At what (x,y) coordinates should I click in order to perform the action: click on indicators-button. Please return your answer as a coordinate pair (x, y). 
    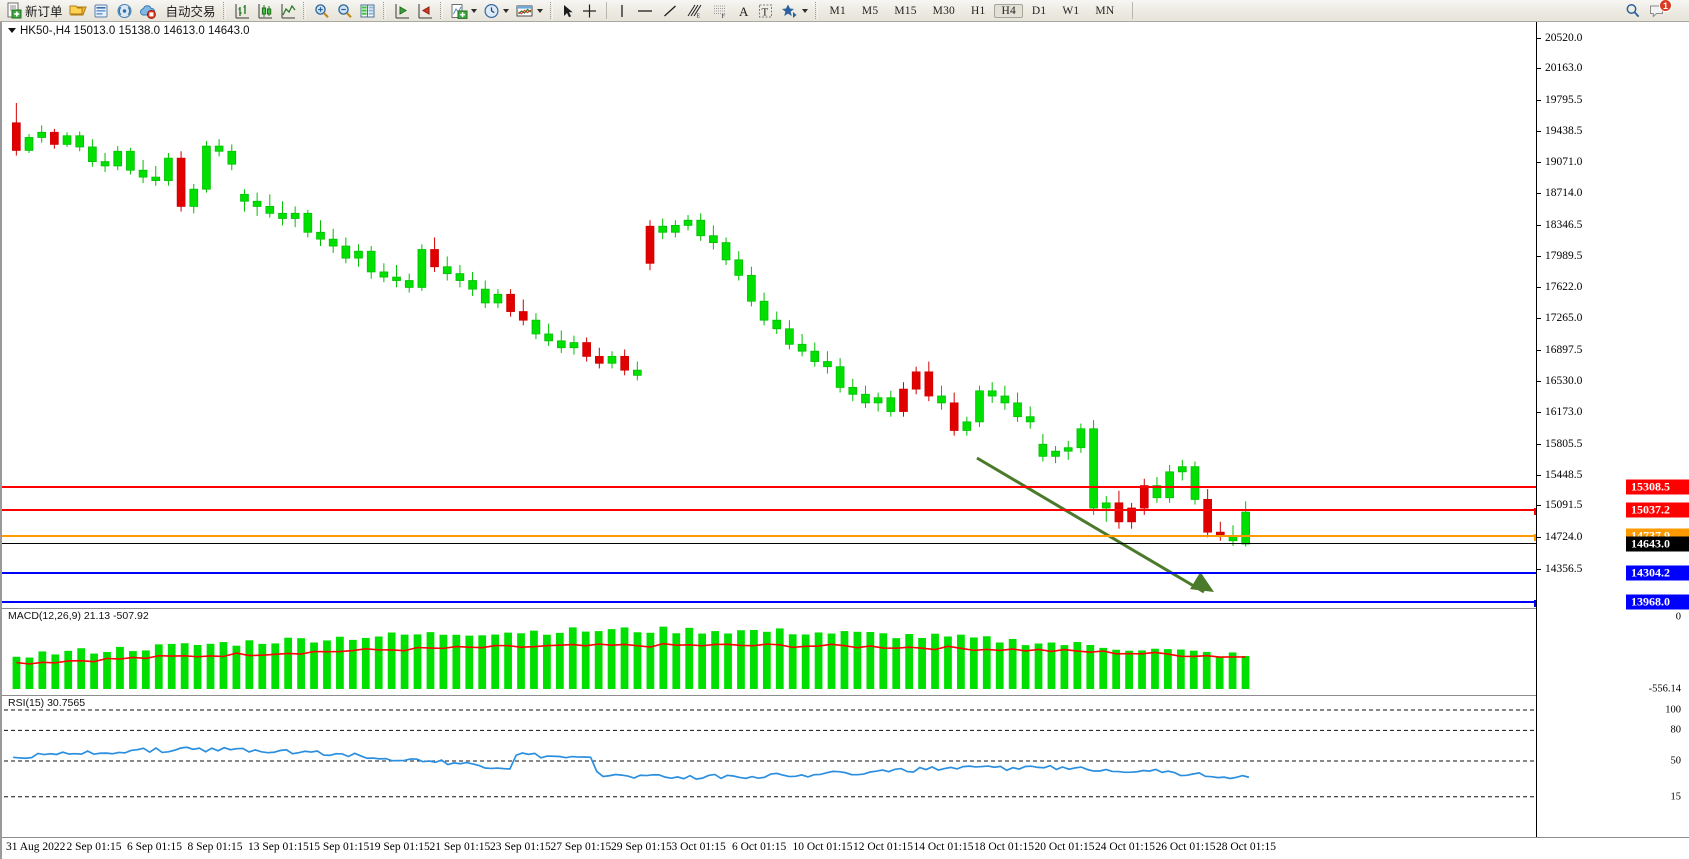
    Looking at the image, I should click on (463, 11).